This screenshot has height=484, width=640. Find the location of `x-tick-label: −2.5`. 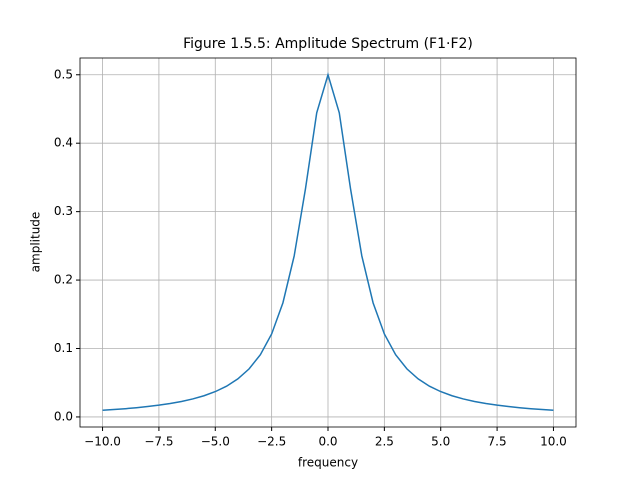

x-tick-label: −2.5 is located at coordinates (271, 442).